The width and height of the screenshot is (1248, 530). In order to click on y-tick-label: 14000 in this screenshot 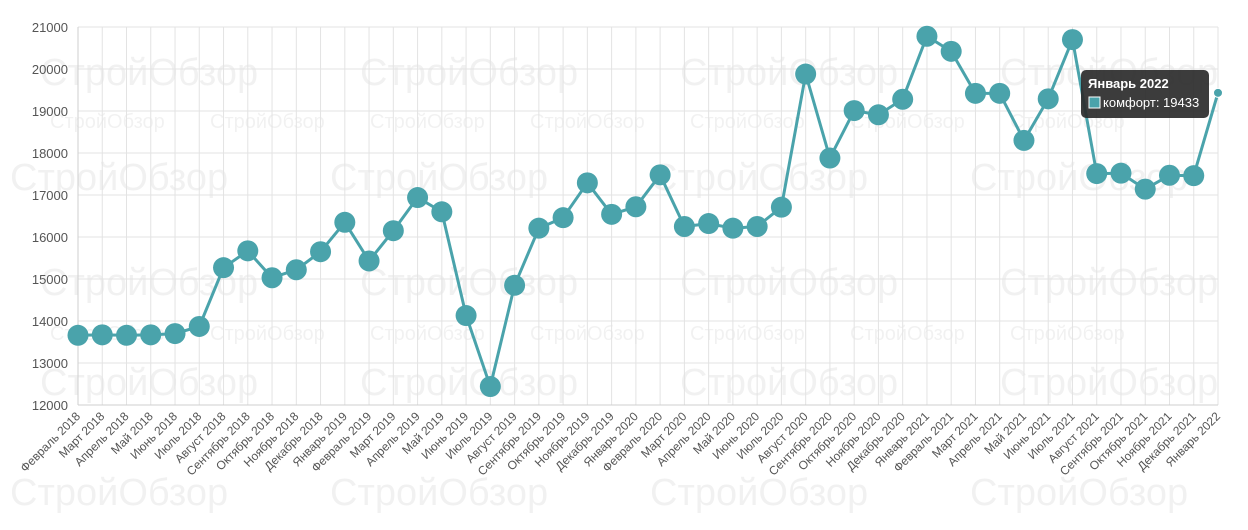, I will do `click(50, 321)`.